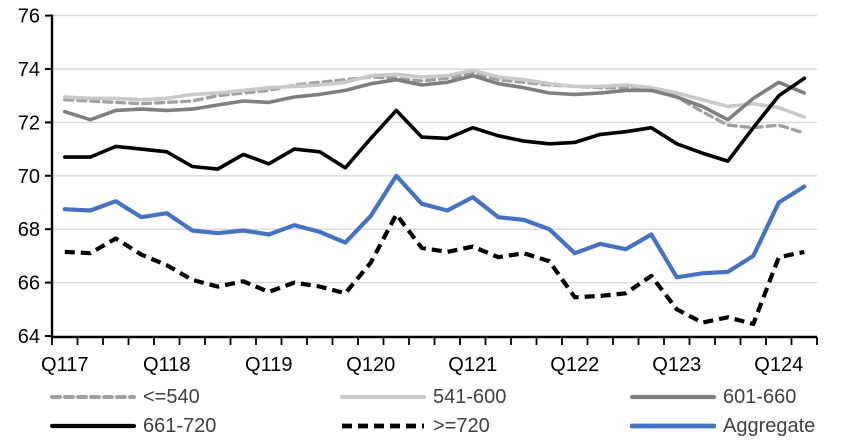 The height and width of the screenshot is (442, 852). What do you see at coordinates (166, 365) in the screenshot?
I see `x-tick-label: Q118` at bounding box center [166, 365].